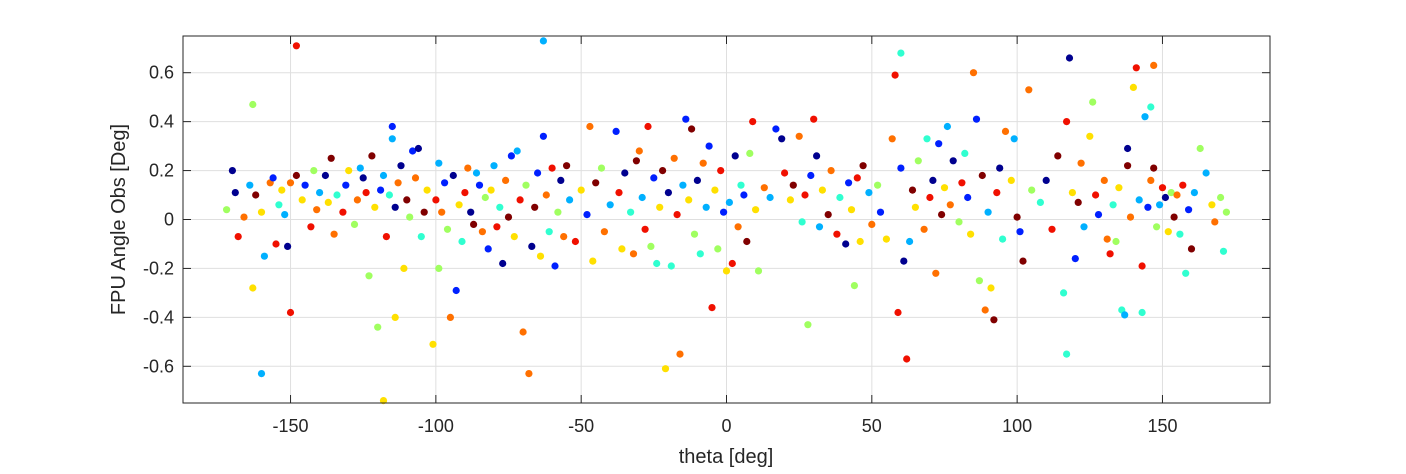 This screenshot has width=1406, height=474. I want to click on y-tick-label: -0.6, so click(158, 366).